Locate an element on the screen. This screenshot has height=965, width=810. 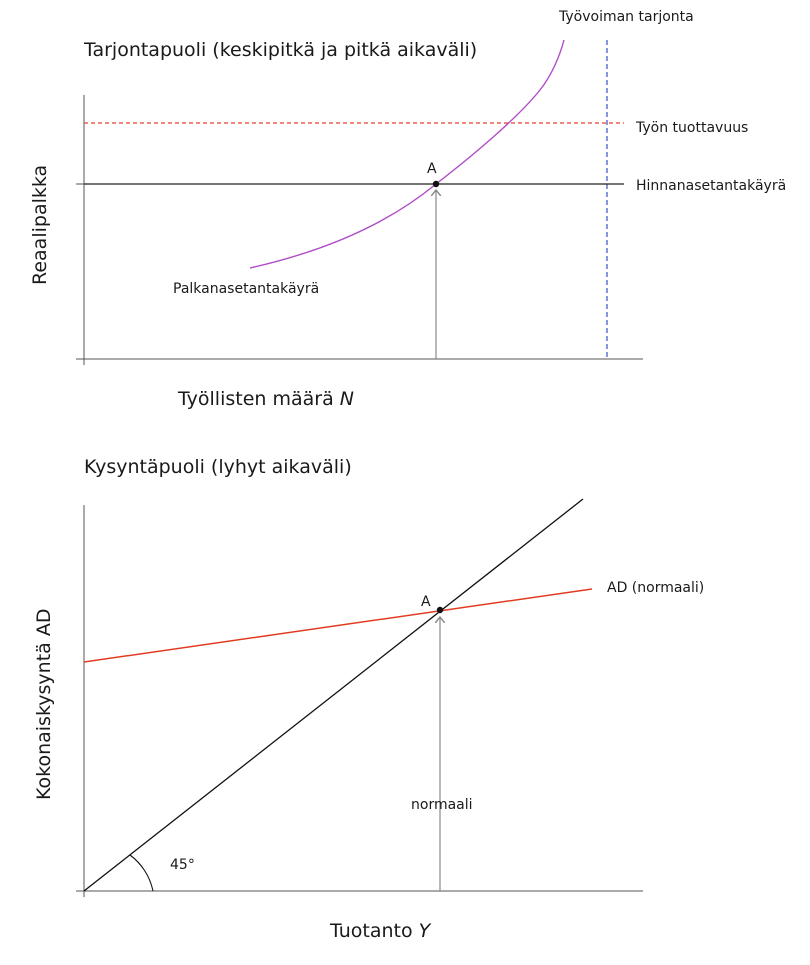
top-y-label: Reaalipalkka is located at coordinates (40, 225).